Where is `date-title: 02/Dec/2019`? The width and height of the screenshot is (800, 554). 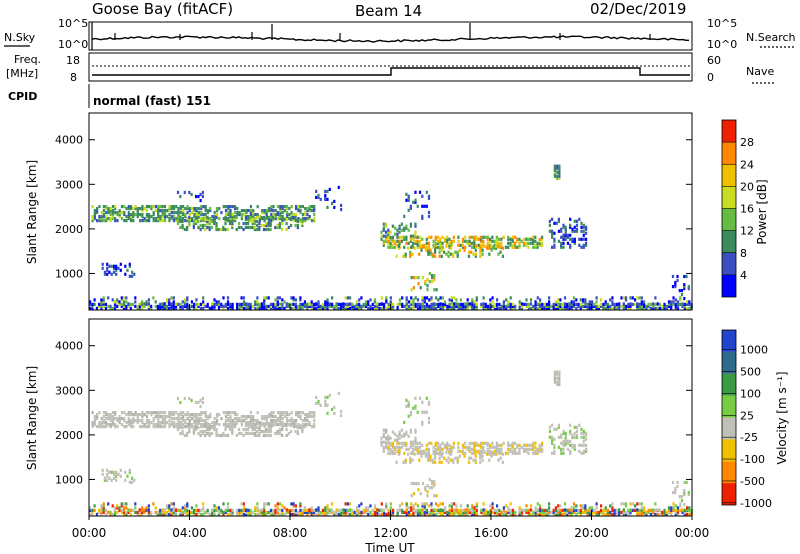
date-title: 02/Dec/2019 is located at coordinates (638, 9).